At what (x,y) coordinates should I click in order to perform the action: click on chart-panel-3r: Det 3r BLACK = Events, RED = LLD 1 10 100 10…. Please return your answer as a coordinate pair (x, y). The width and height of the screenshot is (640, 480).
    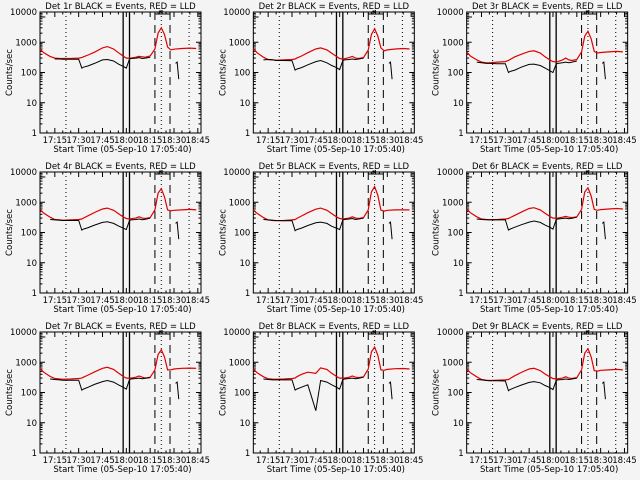
    Looking at the image, I should click on (534, 78).